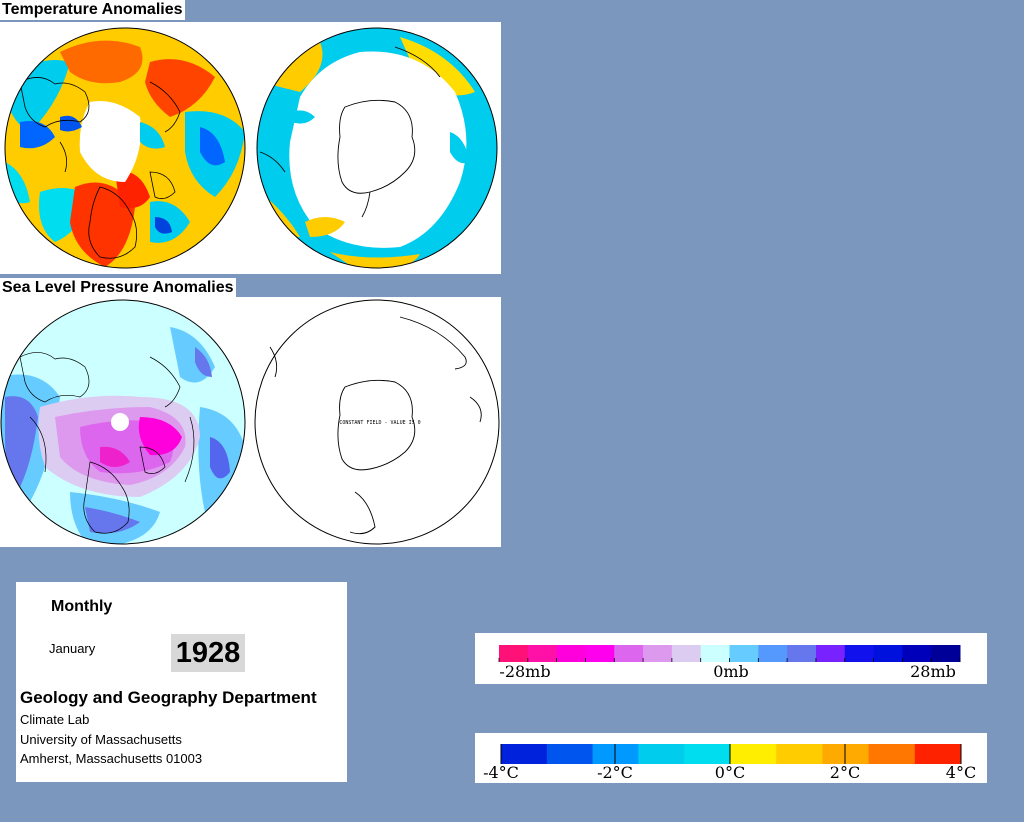  What do you see at coordinates (615, 772) in the screenshot?
I see `temp-label-1: -2°C` at bounding box center [615, 772].